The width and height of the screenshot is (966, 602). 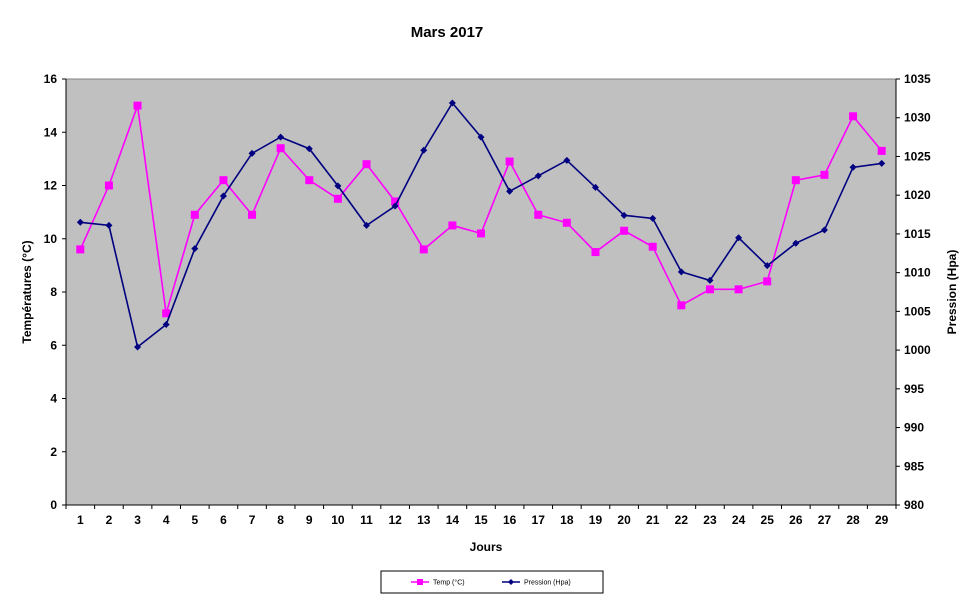 What do you see at coordinates (481, 520) in the screenshot?
I see `x-tick-label: 15` at bounding box center [481, 520].